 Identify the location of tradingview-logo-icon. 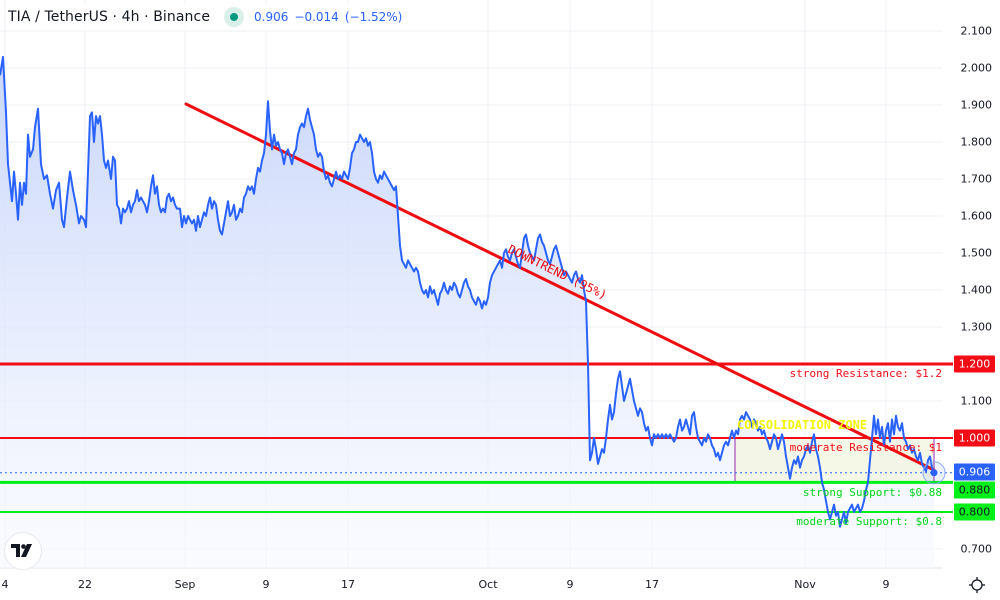
(21, 550).